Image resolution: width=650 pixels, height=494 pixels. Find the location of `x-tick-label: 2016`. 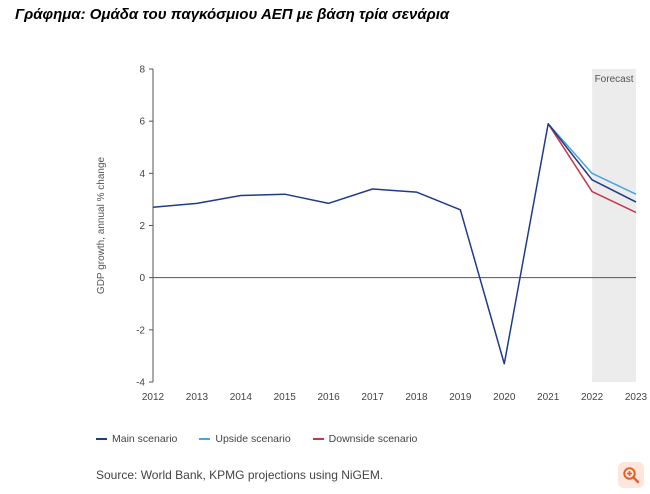

x-tick-label: 2016 is located at coordinates (329, 397).